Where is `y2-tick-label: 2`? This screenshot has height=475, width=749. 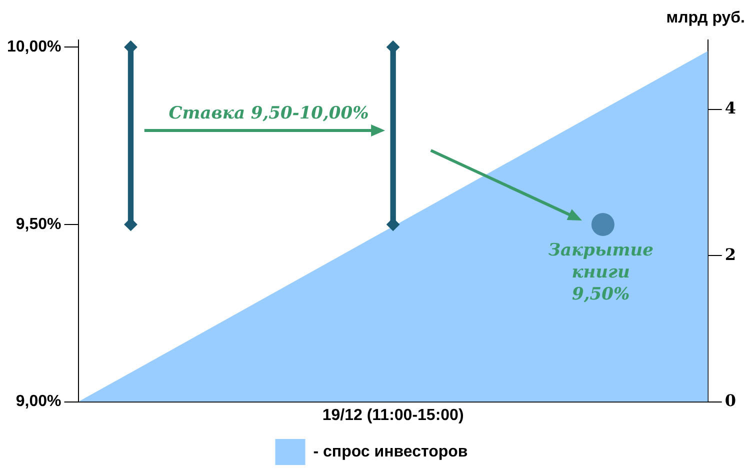 y2-tick-label: 2 is located at coordinates (730, 254).